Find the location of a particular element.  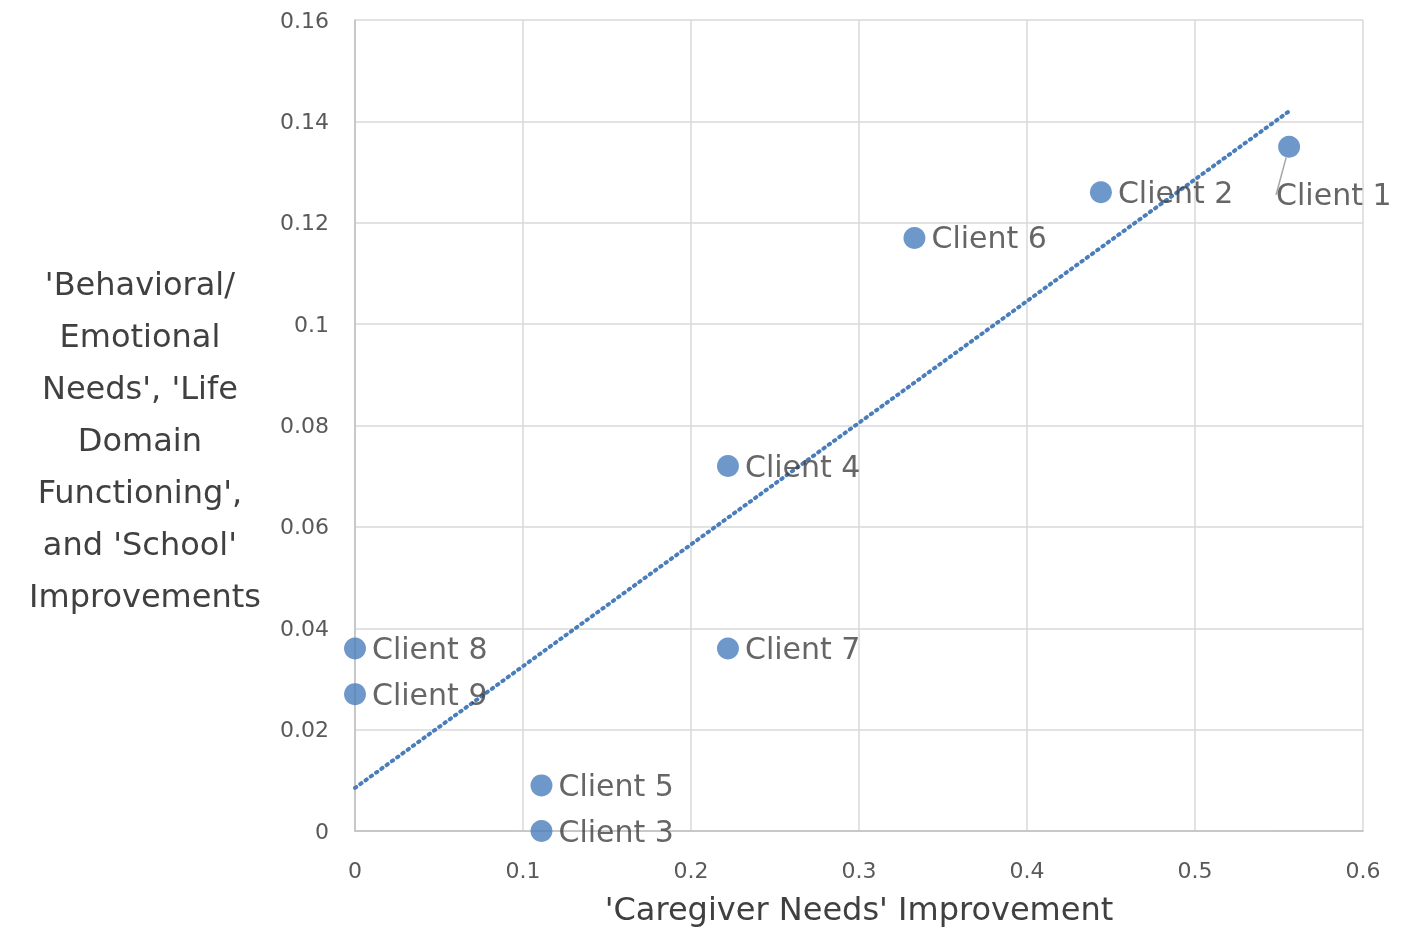

y-tick-label: 0 is located at coordinates (322, 831).